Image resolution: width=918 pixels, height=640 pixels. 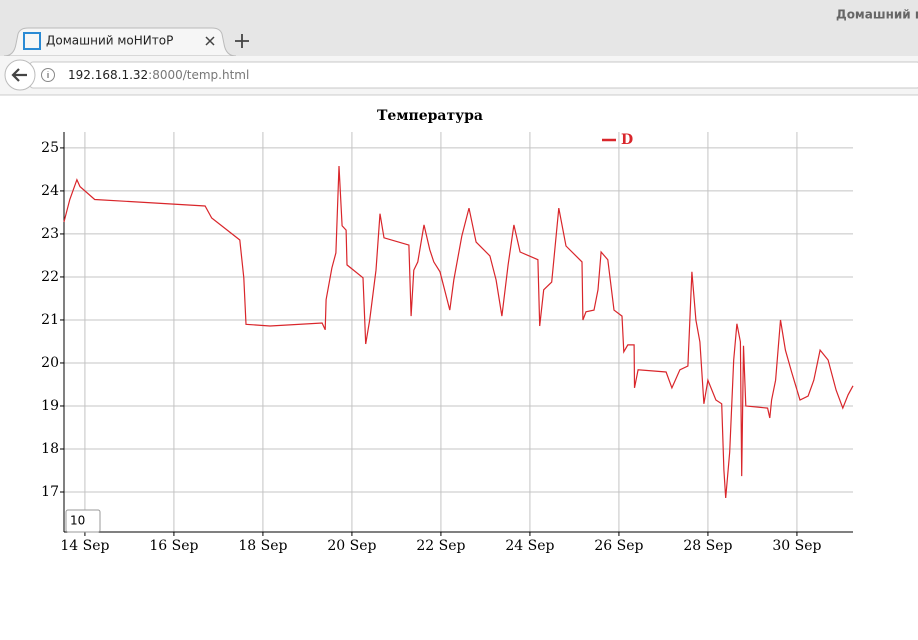 I want to click on x-tick-label: 20 Sep, so click(x=351, y=546).